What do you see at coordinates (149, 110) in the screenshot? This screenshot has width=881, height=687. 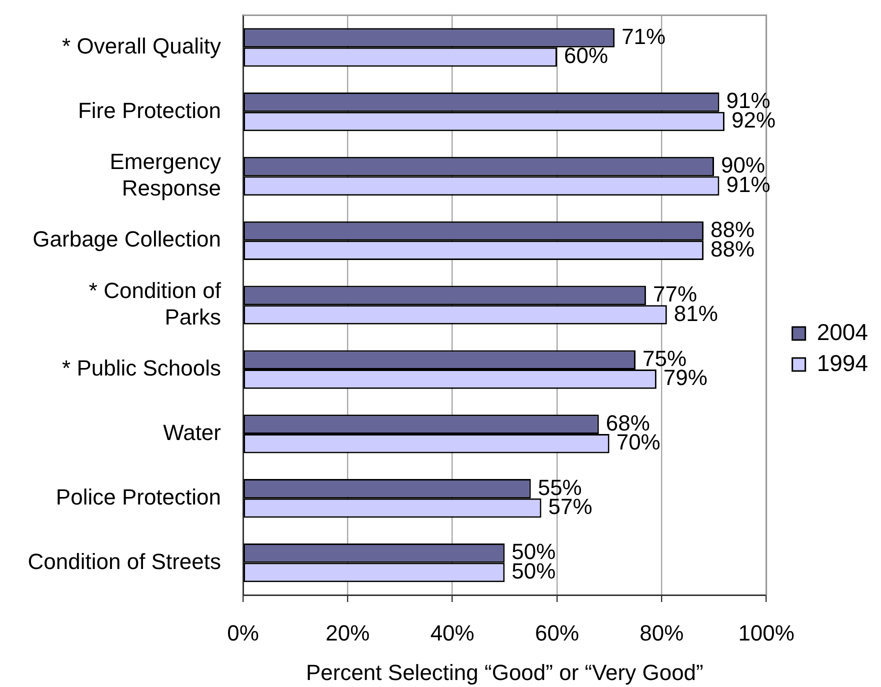 I see `y-tick-label: Fire Protection` at bounding box center [149, 110].